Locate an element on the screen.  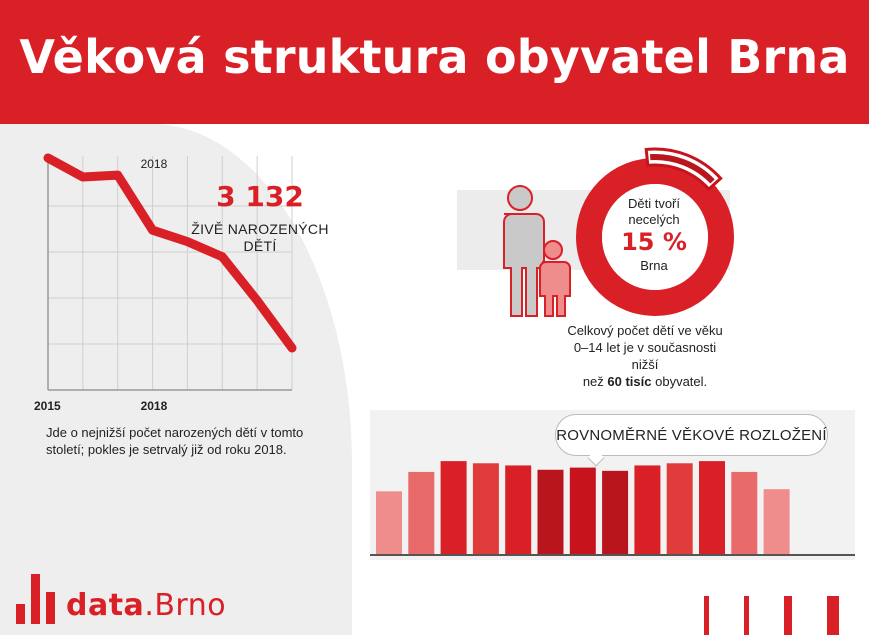
donut-center is located at coordinates (655, 237).